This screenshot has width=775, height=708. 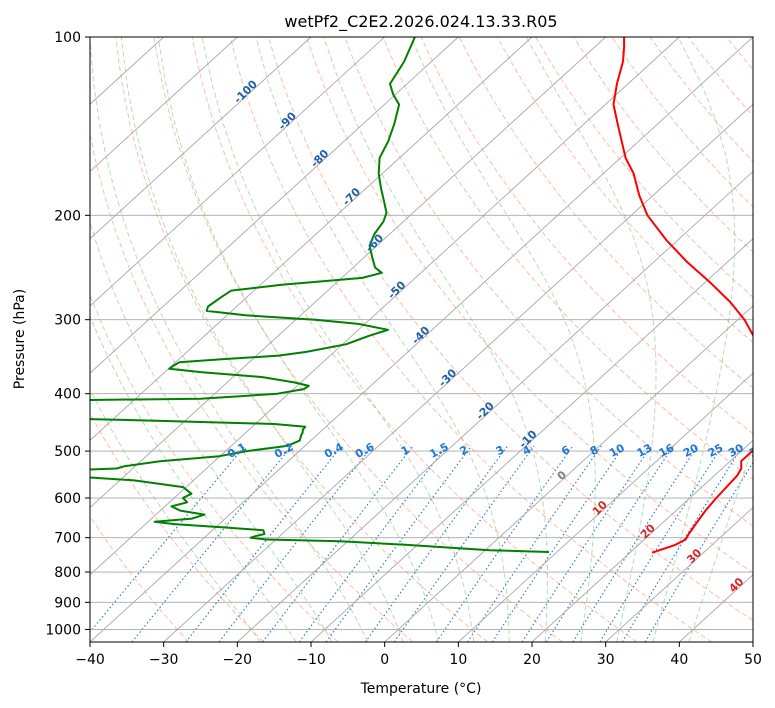 I want to click on x-tick-label: 10, so click(x=458, y=660).